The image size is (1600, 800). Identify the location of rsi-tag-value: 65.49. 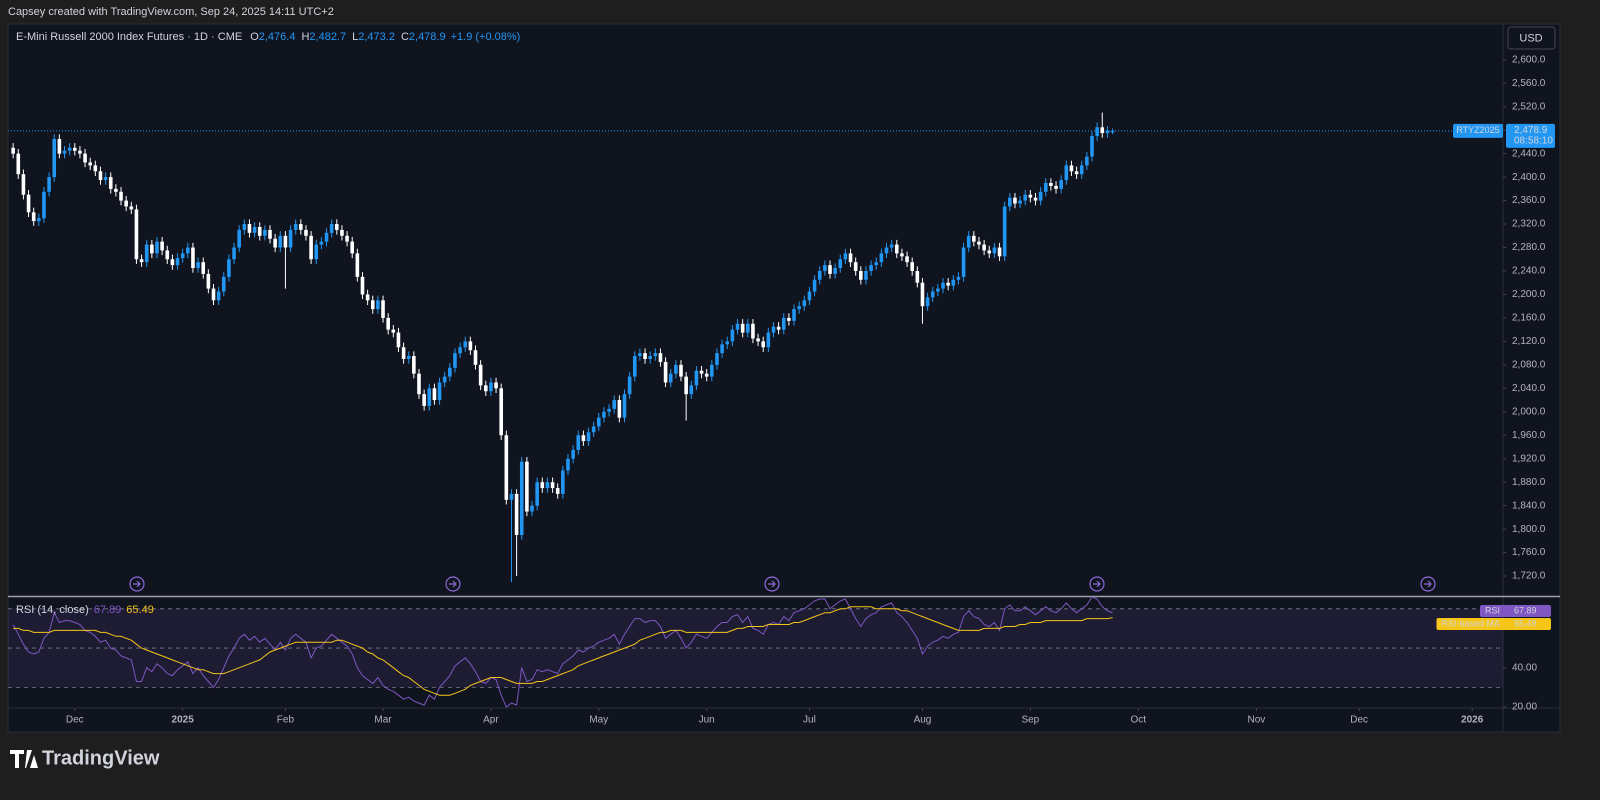
(1525, 623).